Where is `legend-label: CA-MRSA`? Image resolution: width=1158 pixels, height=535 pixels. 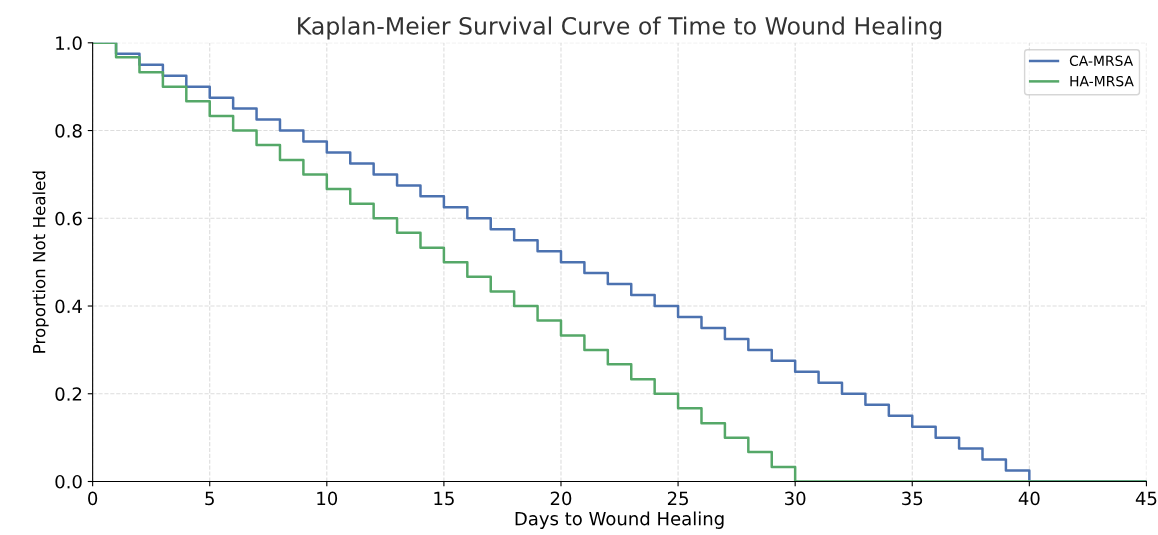
legend-label: CA-MRSA is located at coordinates (1101, 61).